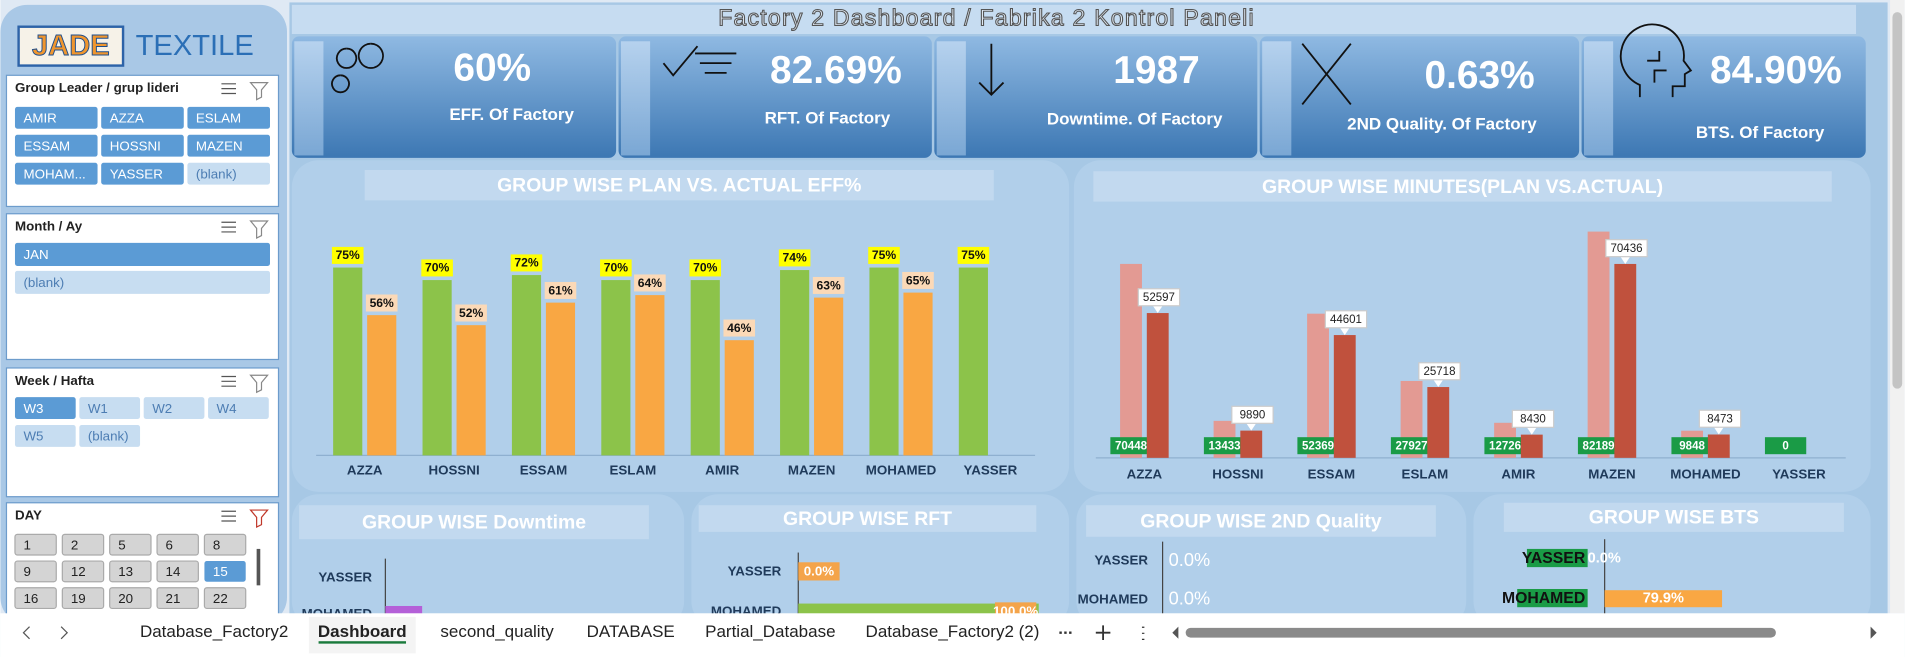 The width and height of the screenshot is (1905, 657). I want to click on slicer-item-label: ESLAM, so click(218, 118).